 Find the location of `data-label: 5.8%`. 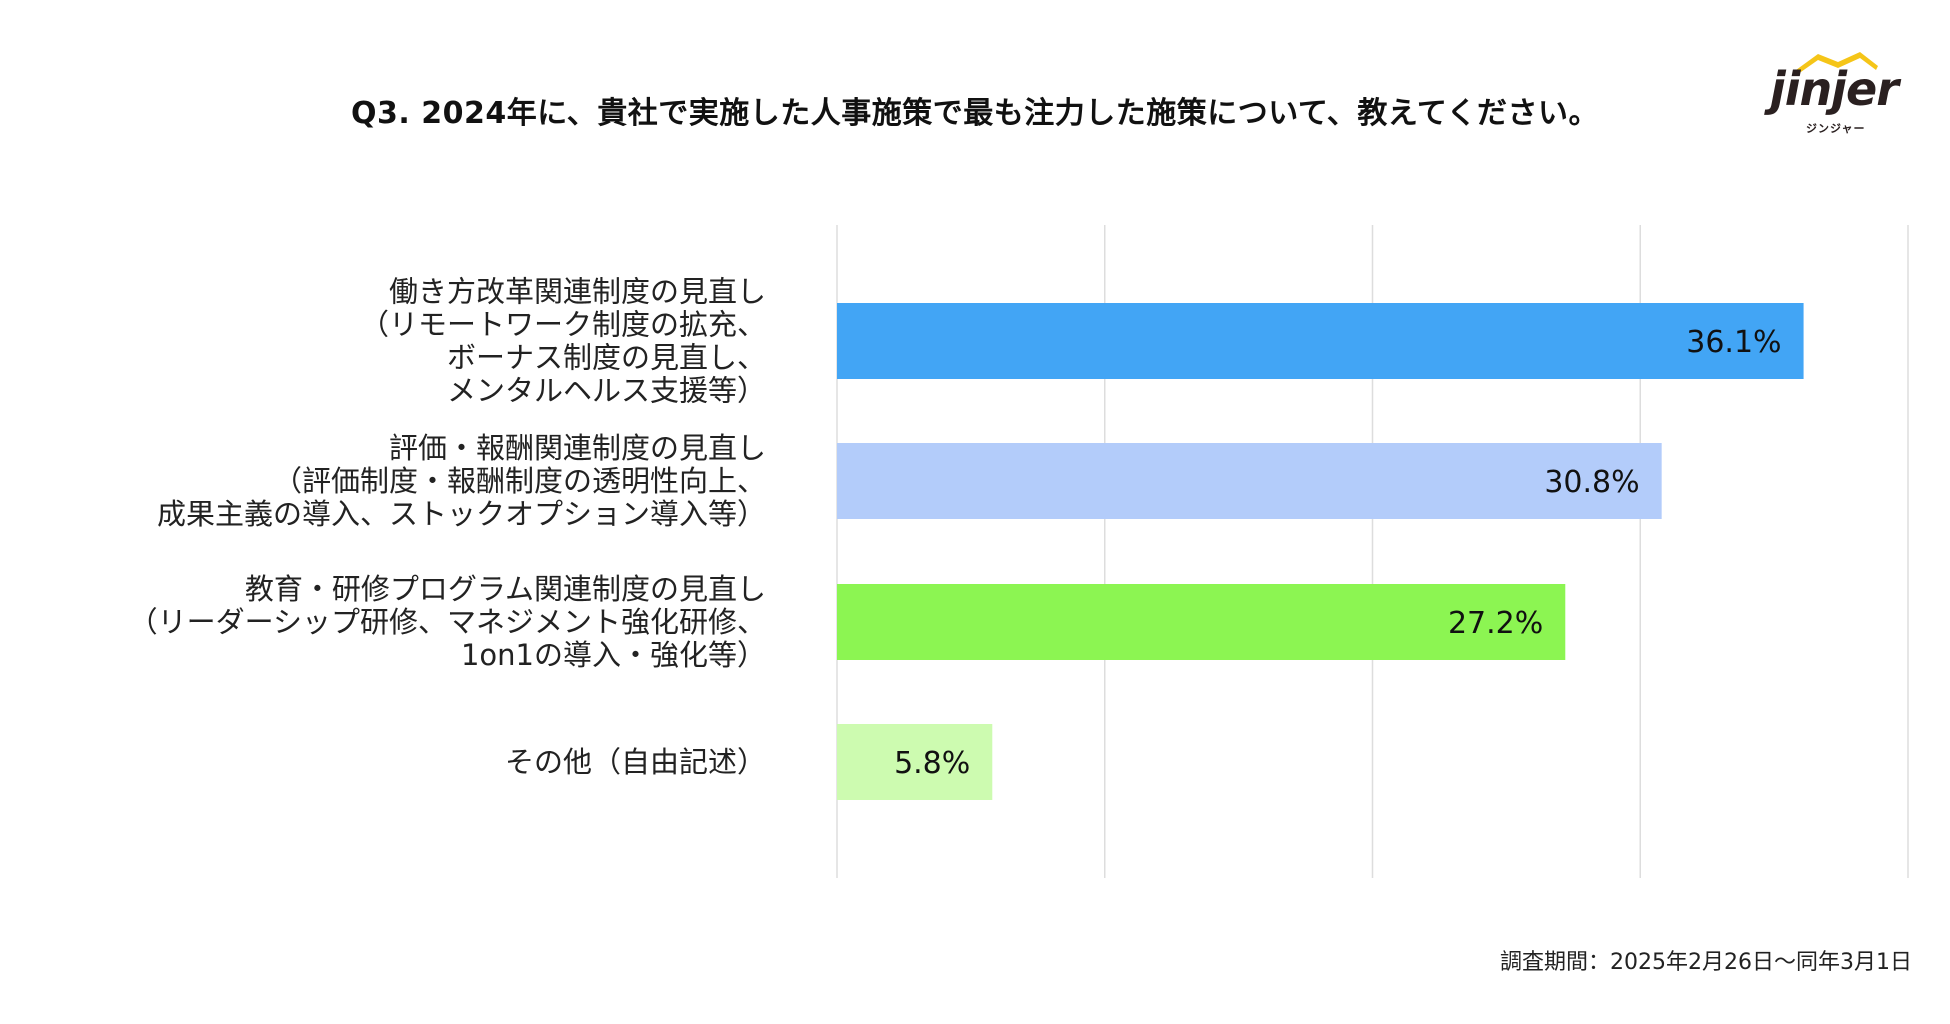

data-label: 5.8% is located at coordinates (932, 763).